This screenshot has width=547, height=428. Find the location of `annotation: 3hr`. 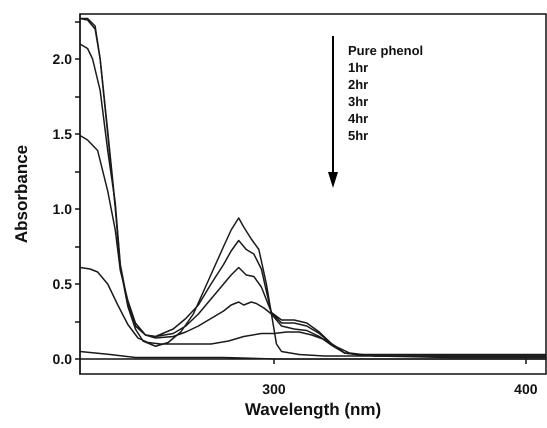

annotation: 3hr is located at coordinates (358, 101).